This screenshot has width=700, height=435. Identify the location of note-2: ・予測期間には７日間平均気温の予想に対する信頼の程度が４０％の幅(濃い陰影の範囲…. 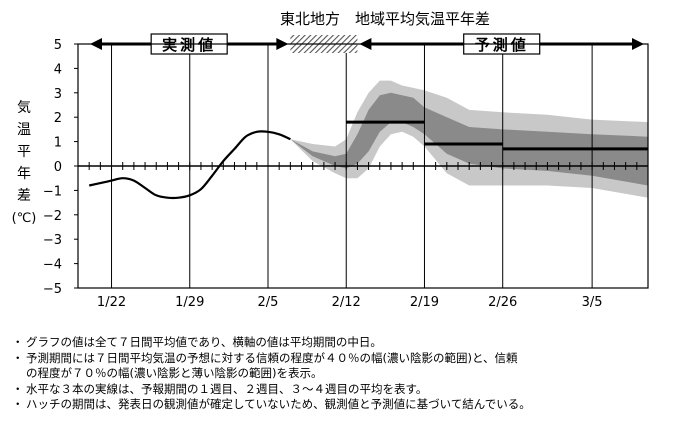
(265, 357).